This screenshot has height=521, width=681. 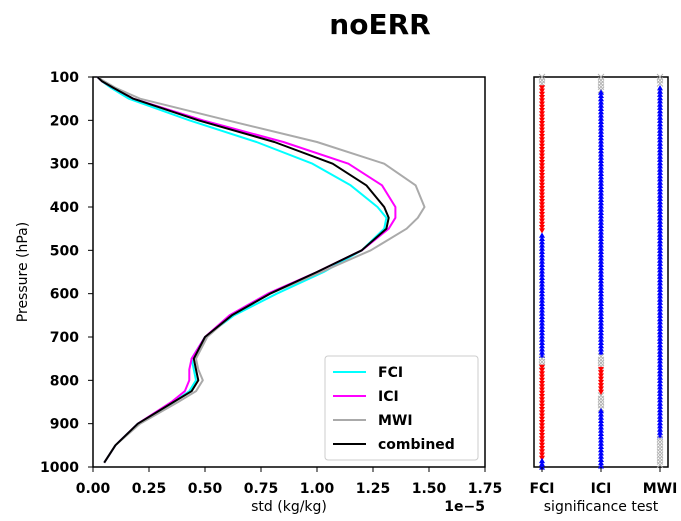 What do you see at coordinates (429, 489) in the screenshot?
I see `x-tick-label: 1.50` at bounding box center [429, 489].